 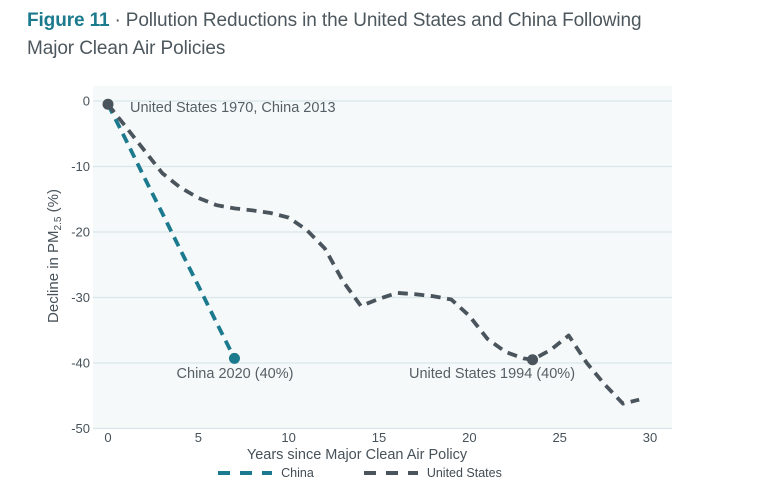 I want to click on x-tick-label-25: 25, so click(x=559, y=437).